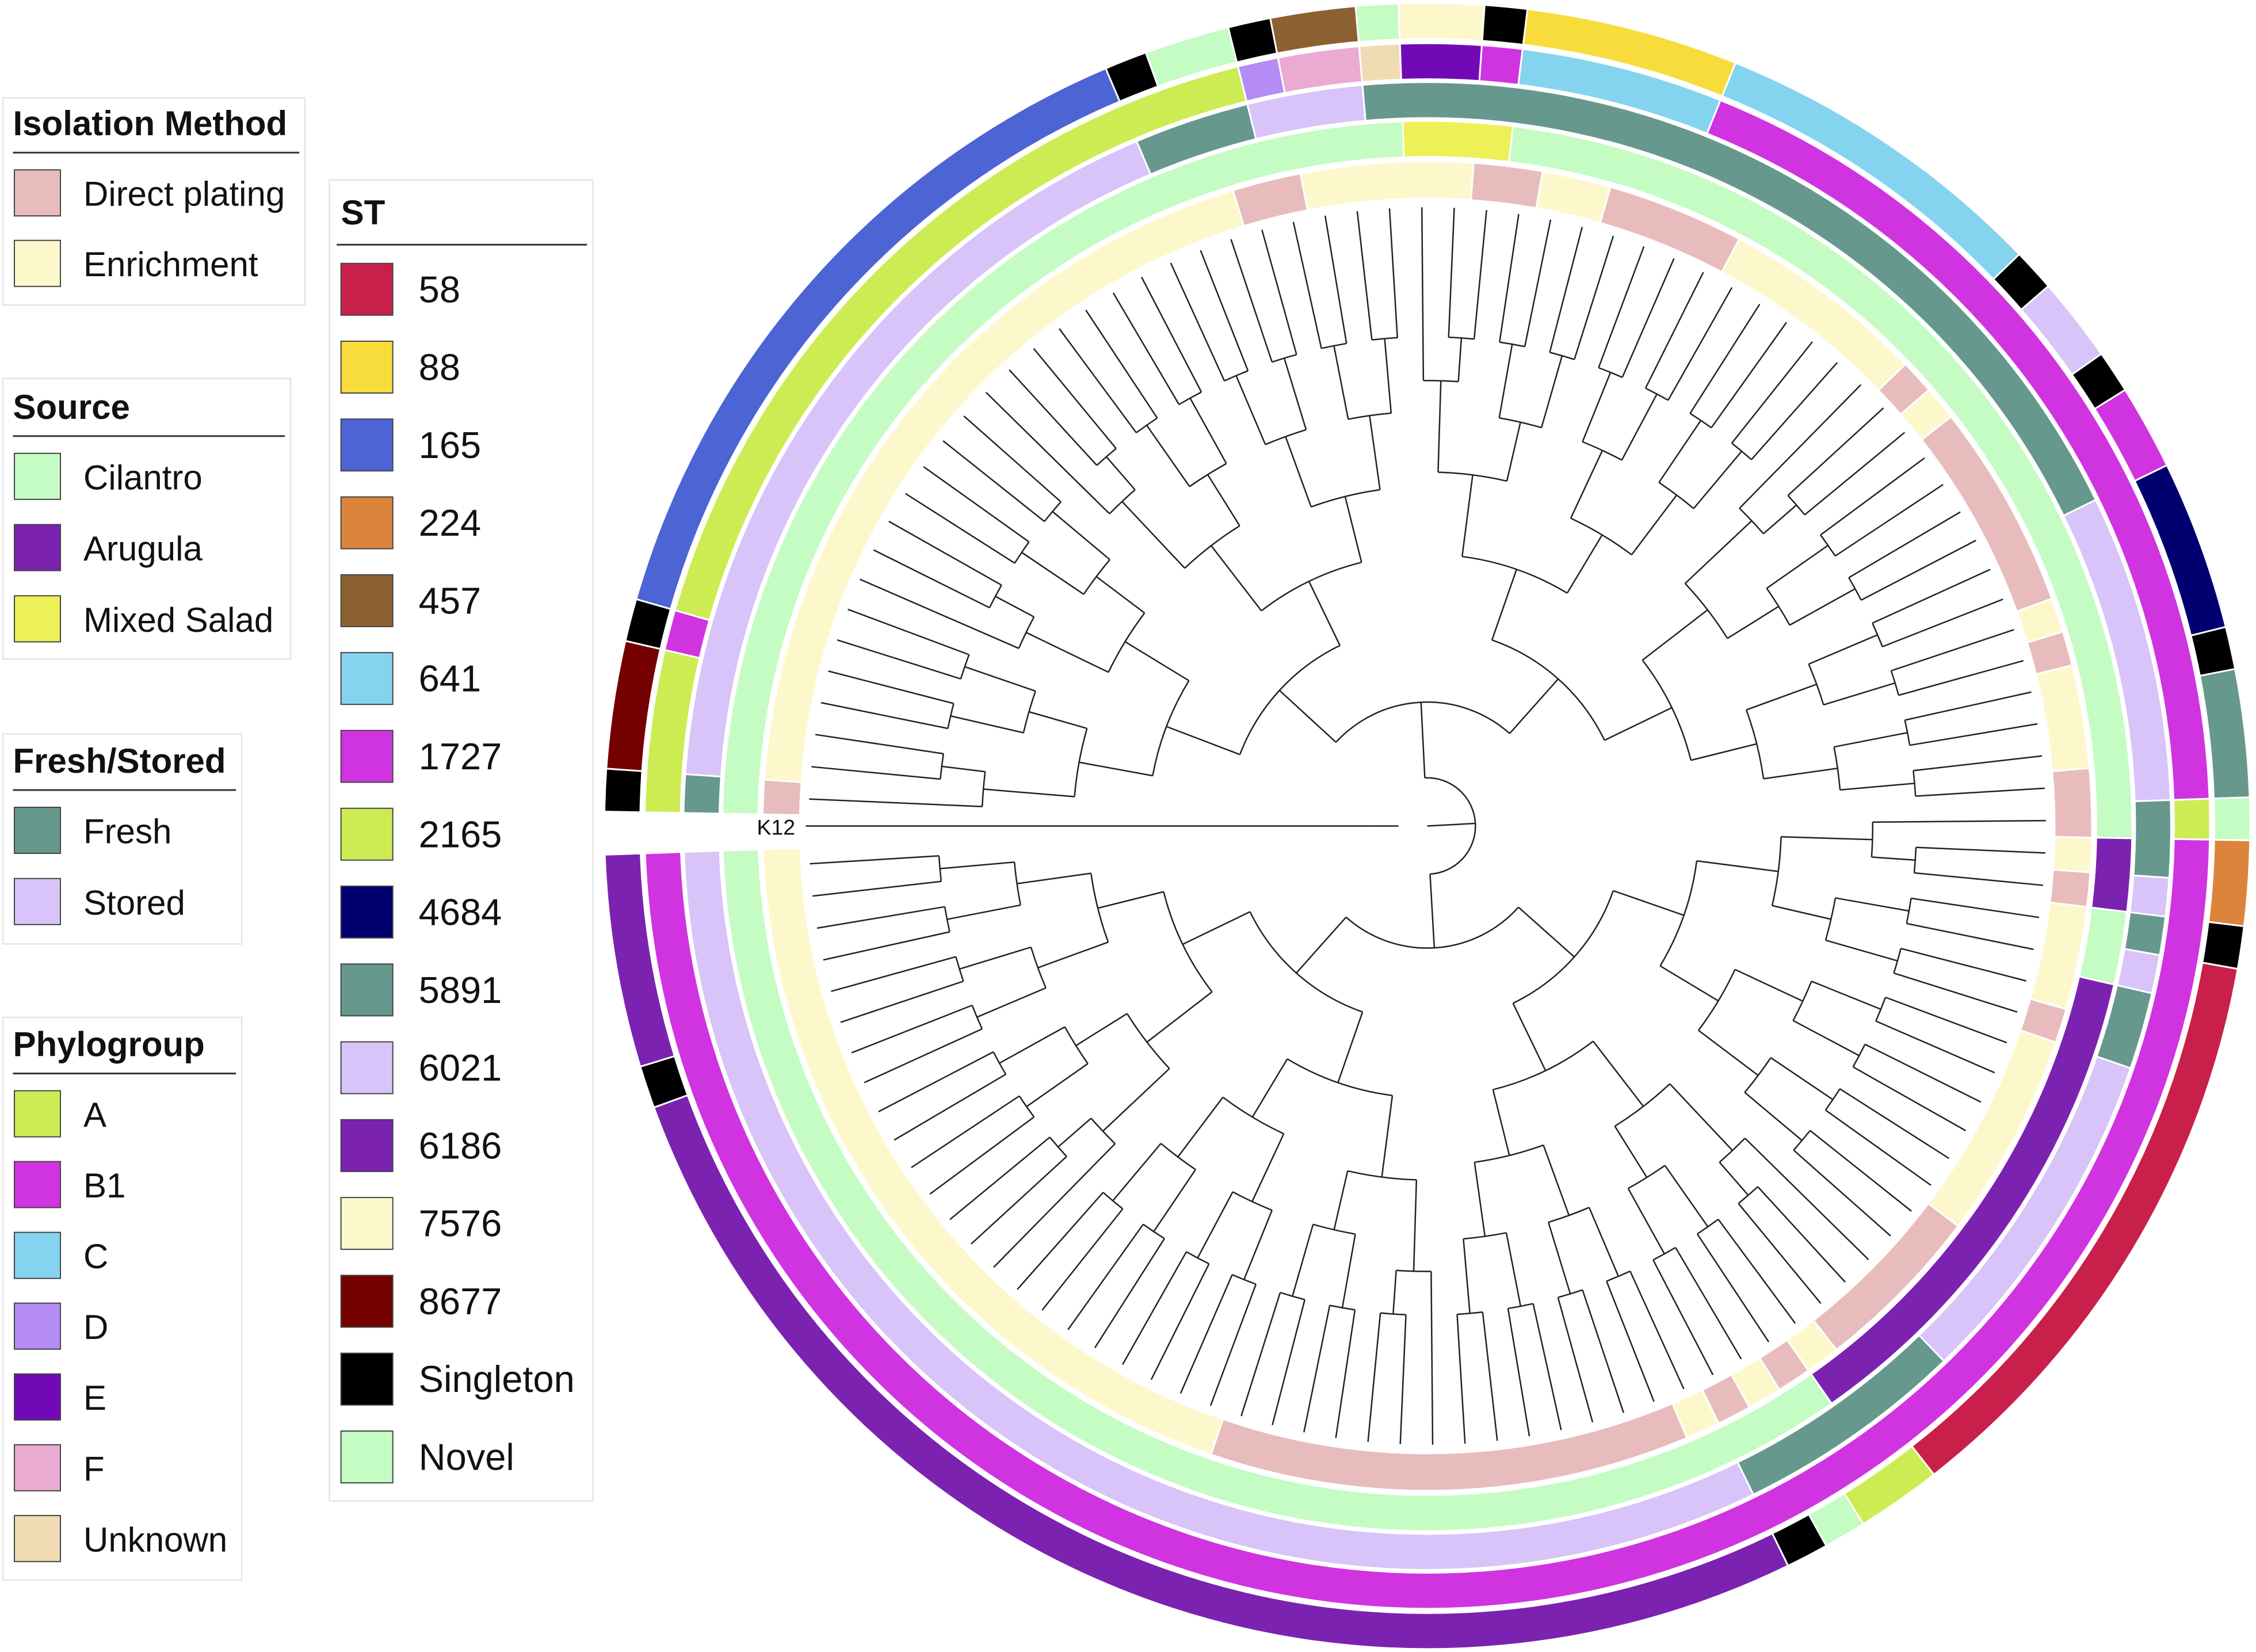 The width and height of the screenshot is (2256, 1652). I want to click on legend-item: 6021, so click(421, 1067).